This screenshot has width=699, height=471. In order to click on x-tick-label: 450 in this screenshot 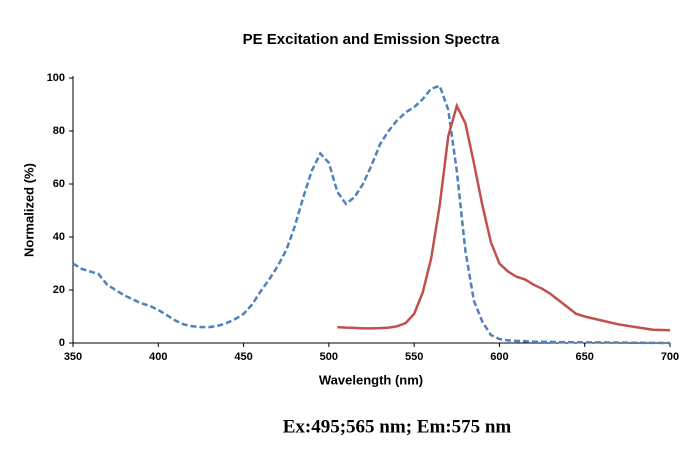, I will do `click(243, 357)`.